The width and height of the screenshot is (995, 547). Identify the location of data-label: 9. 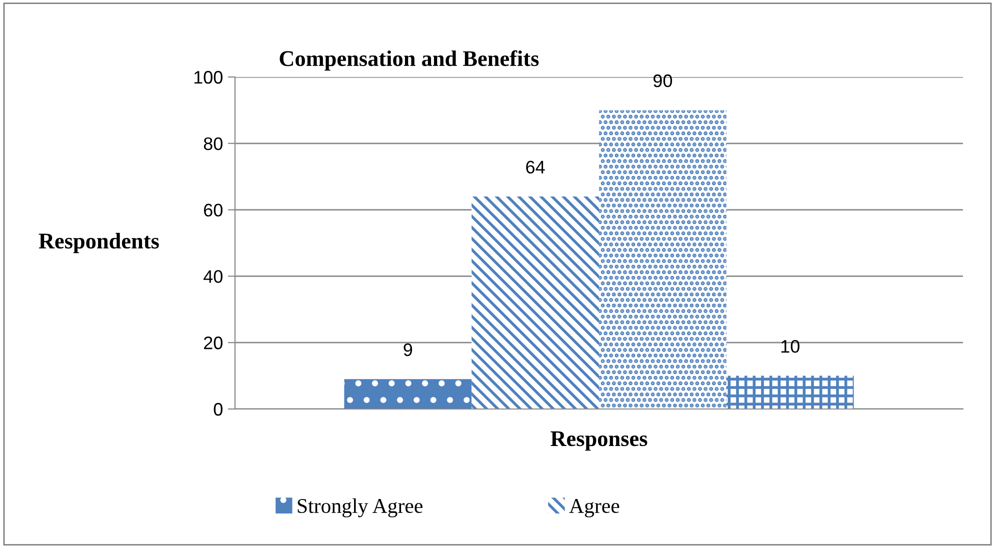
(408, 349).